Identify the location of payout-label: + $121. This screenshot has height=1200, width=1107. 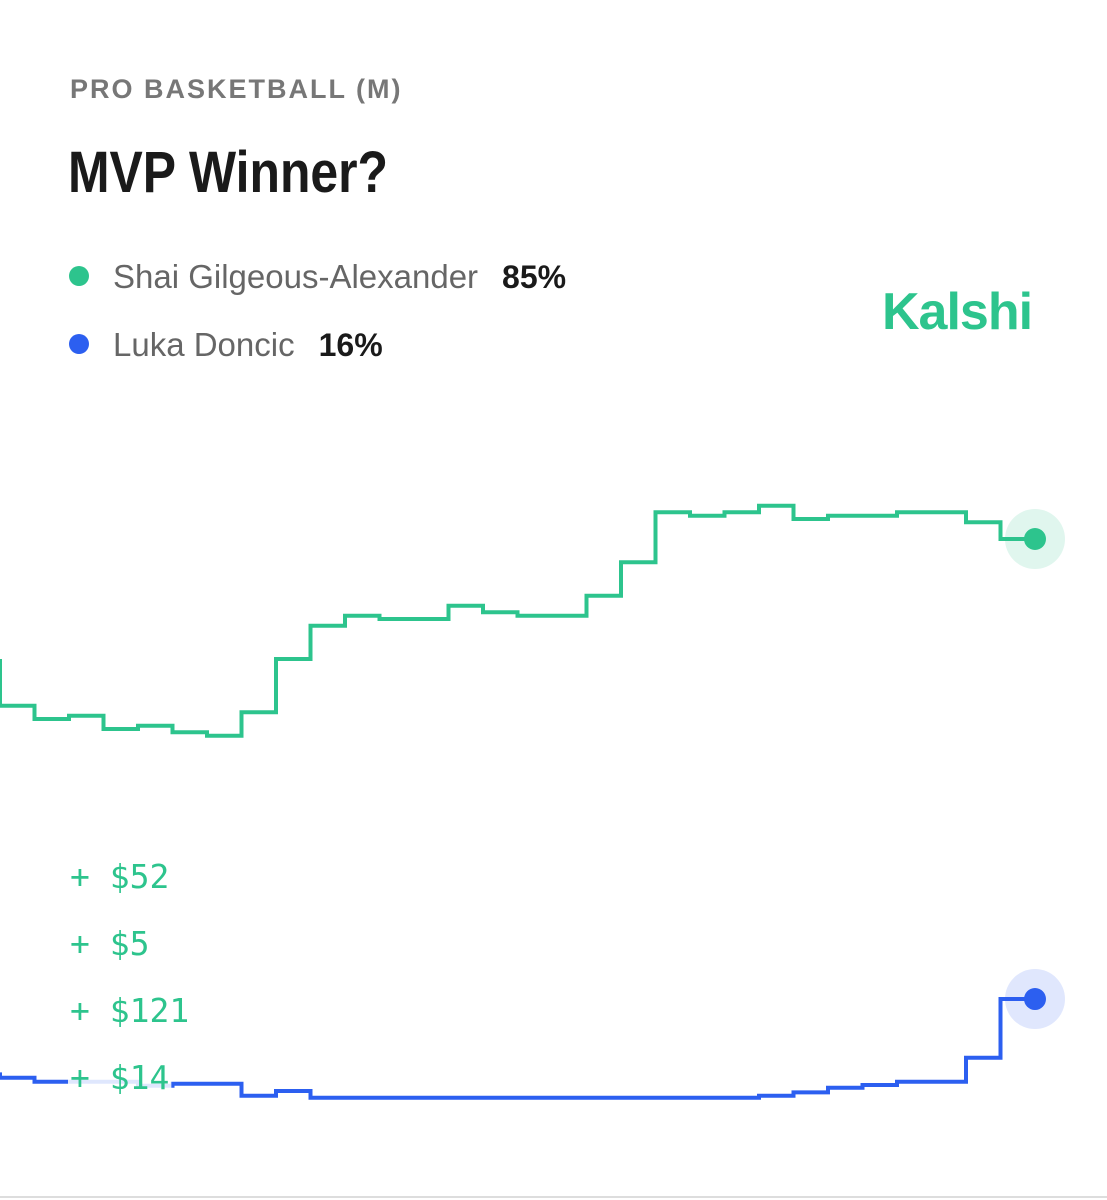
(129, 1010).